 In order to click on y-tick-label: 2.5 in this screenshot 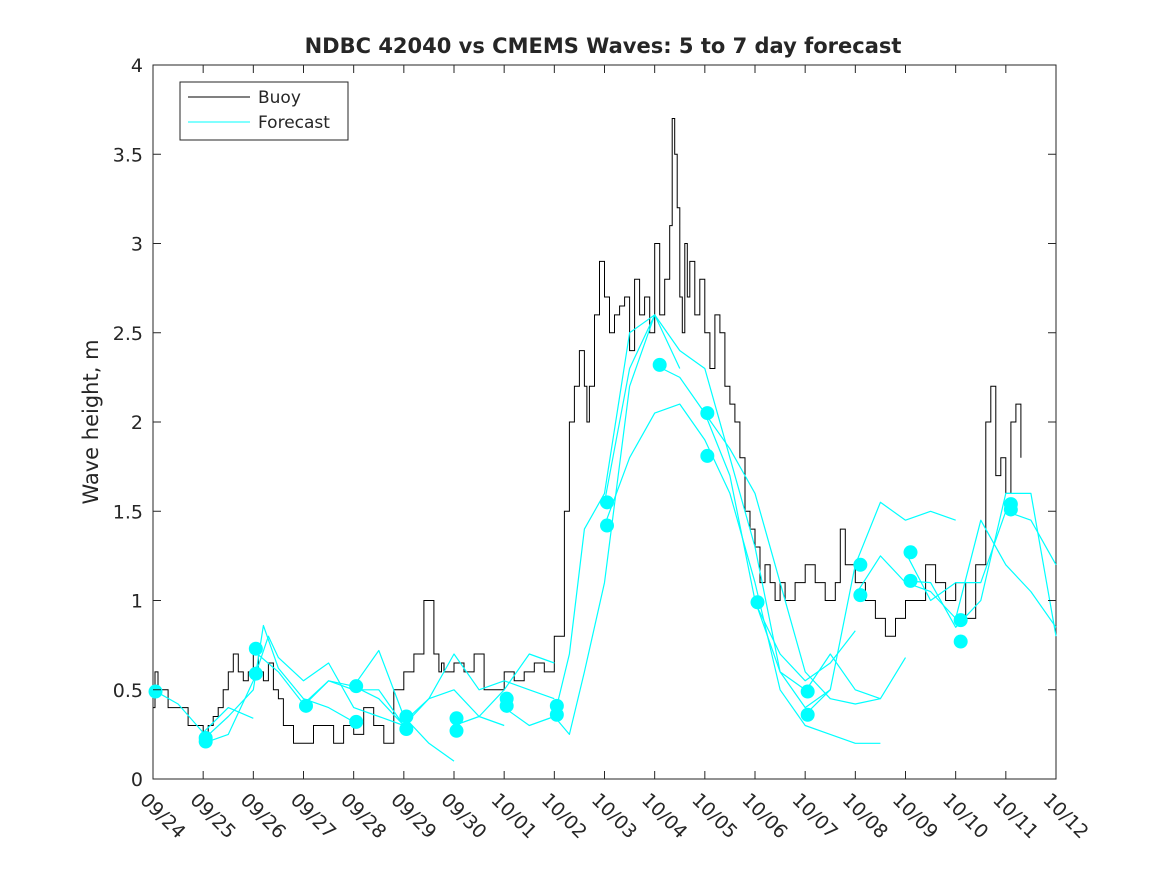, I will do `click(128, 334)`.